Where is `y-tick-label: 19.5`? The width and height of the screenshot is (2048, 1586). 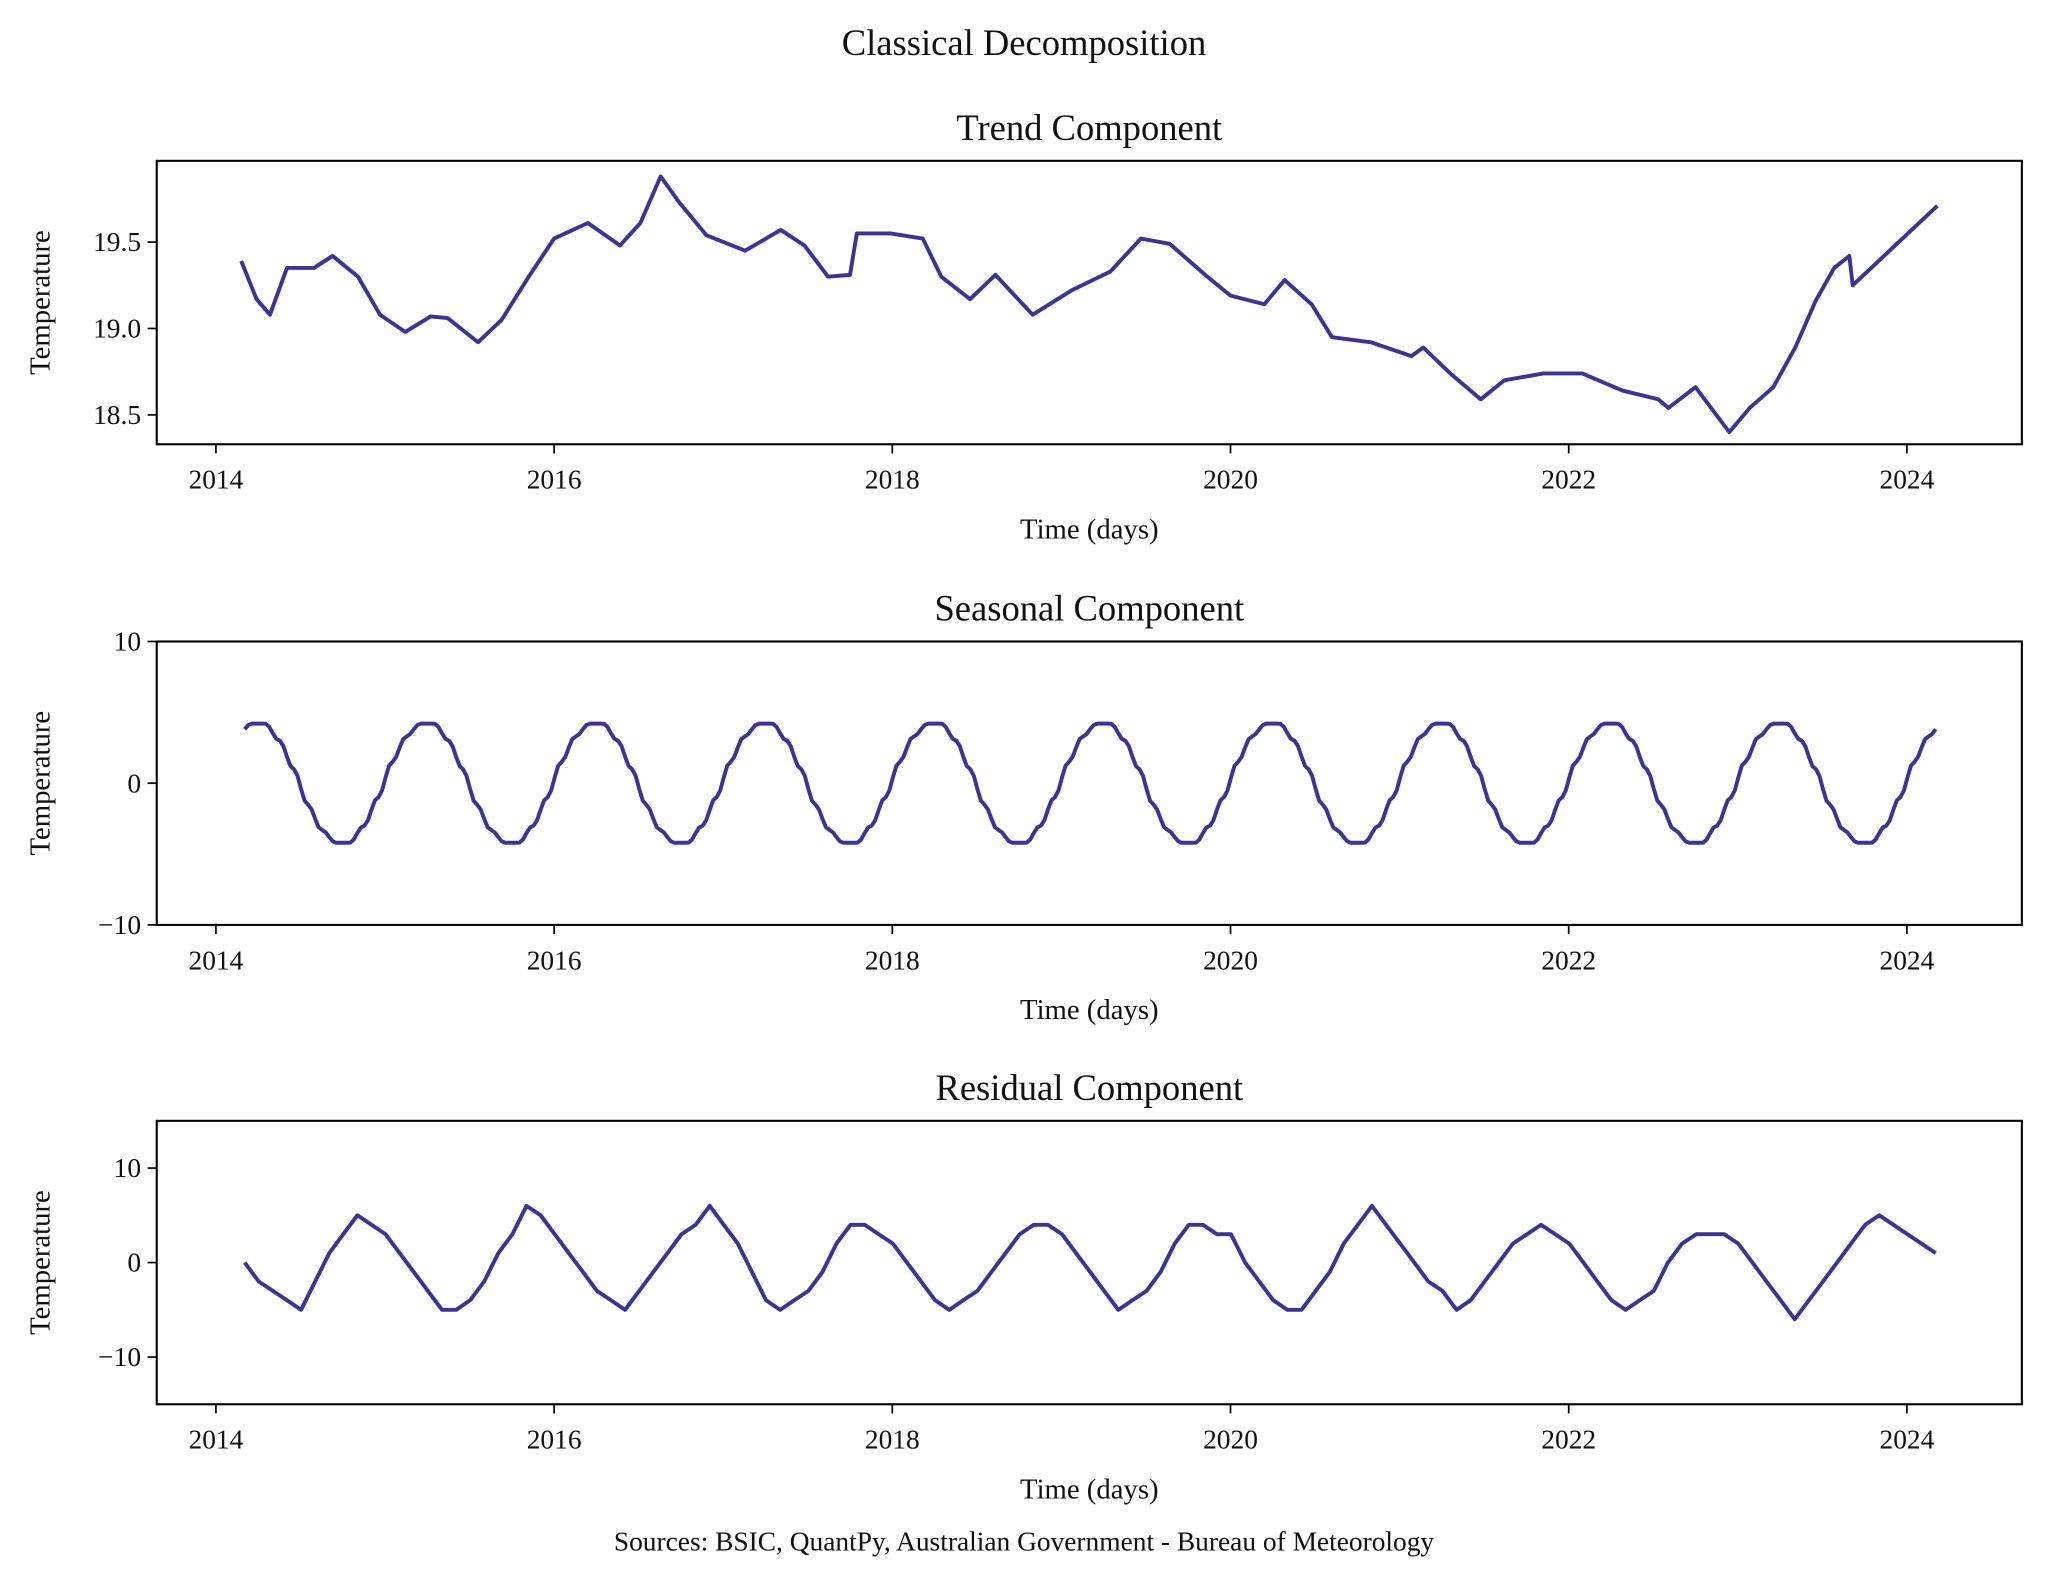 y-tick-label: 19.5 is located at coordinates (117, 242).